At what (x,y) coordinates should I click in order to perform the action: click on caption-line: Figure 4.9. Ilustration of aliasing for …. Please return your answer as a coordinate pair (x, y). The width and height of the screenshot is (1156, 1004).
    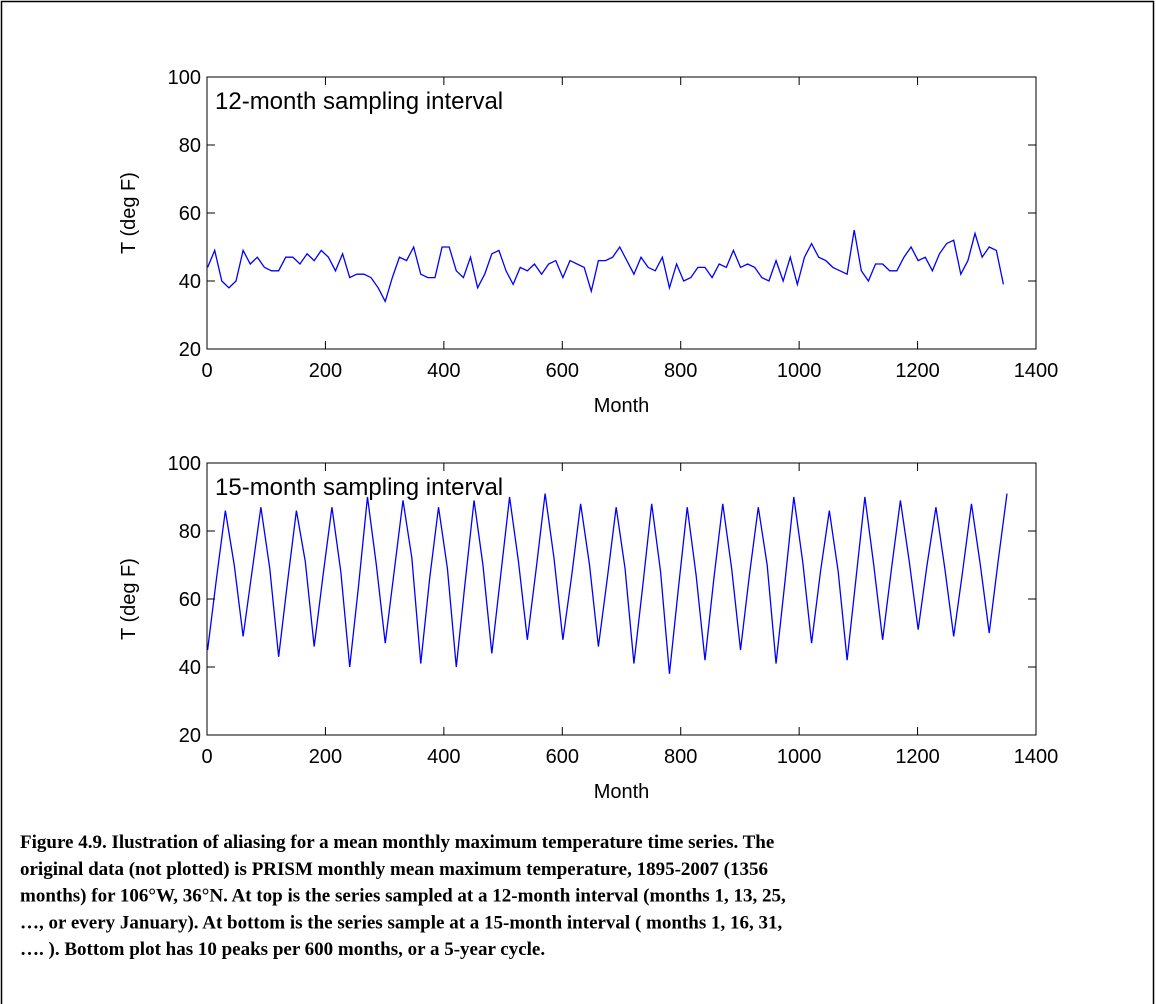
    Looking at the image, I should click on (397, 842).